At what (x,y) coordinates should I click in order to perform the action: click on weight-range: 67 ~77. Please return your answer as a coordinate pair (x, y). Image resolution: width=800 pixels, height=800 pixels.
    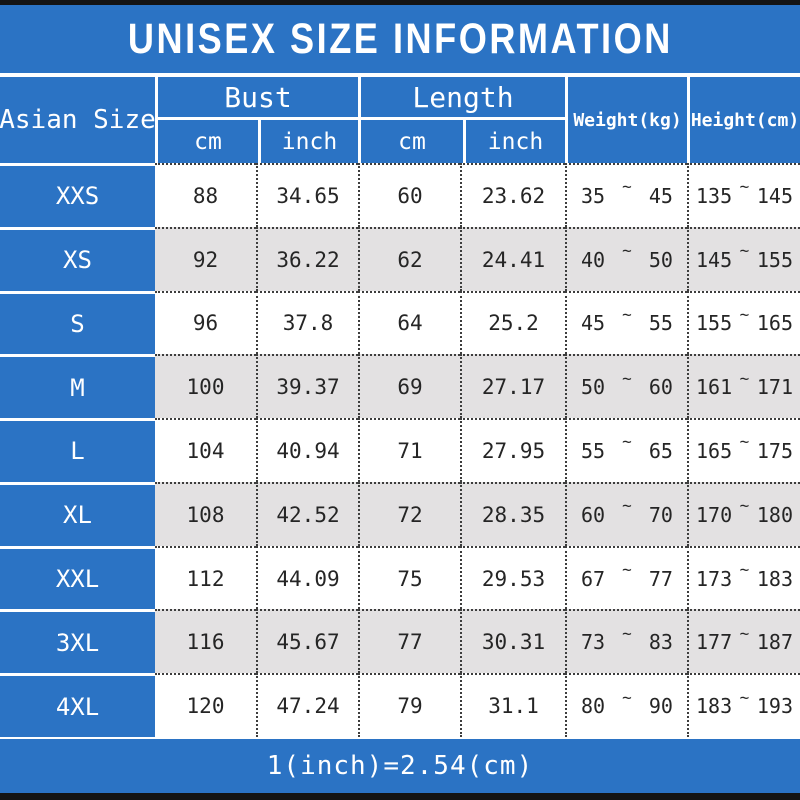
    Looking at the image, I should click on (626, 577).